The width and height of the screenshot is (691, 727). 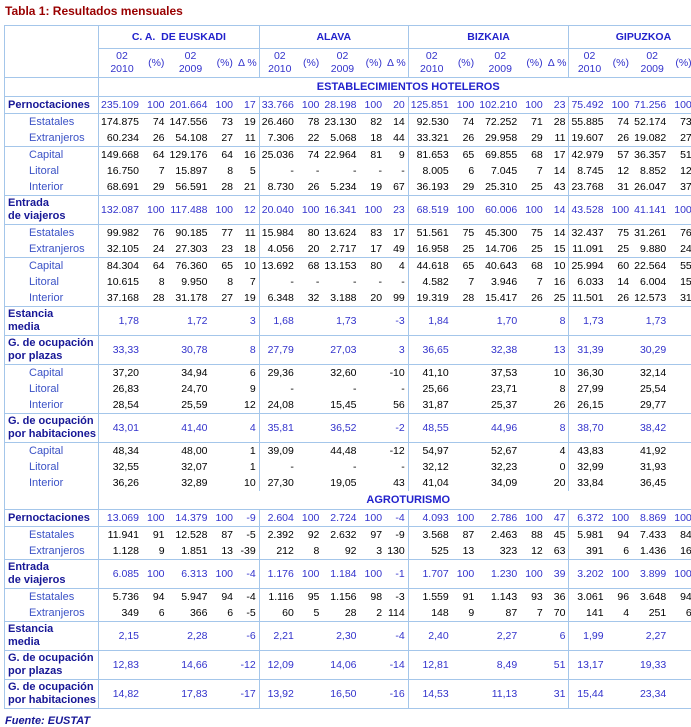 I want to click on data-cell: 26,83, so click(x=122, y=389).